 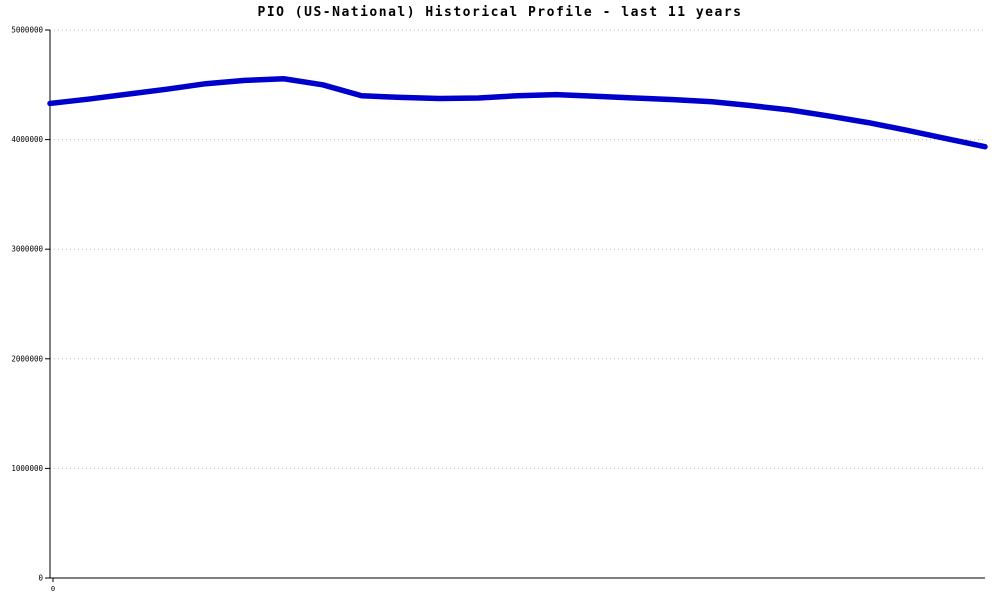 What do you see at coordinates (27, 30) in the screenshot?
I see `y-tick-label: 5000000` at bounding box center [27, 30].